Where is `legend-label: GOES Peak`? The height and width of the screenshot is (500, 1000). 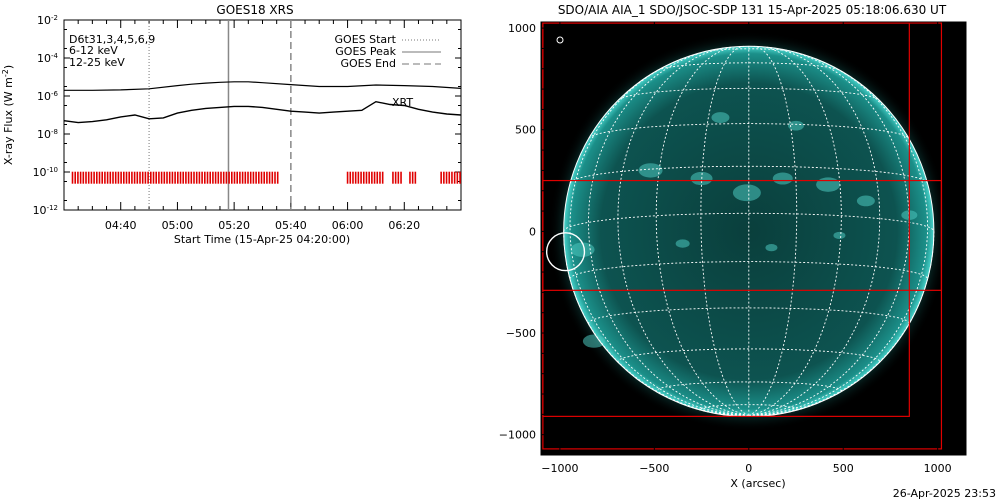
legend-label: GOES Peak is located at coordinates (365, 51).